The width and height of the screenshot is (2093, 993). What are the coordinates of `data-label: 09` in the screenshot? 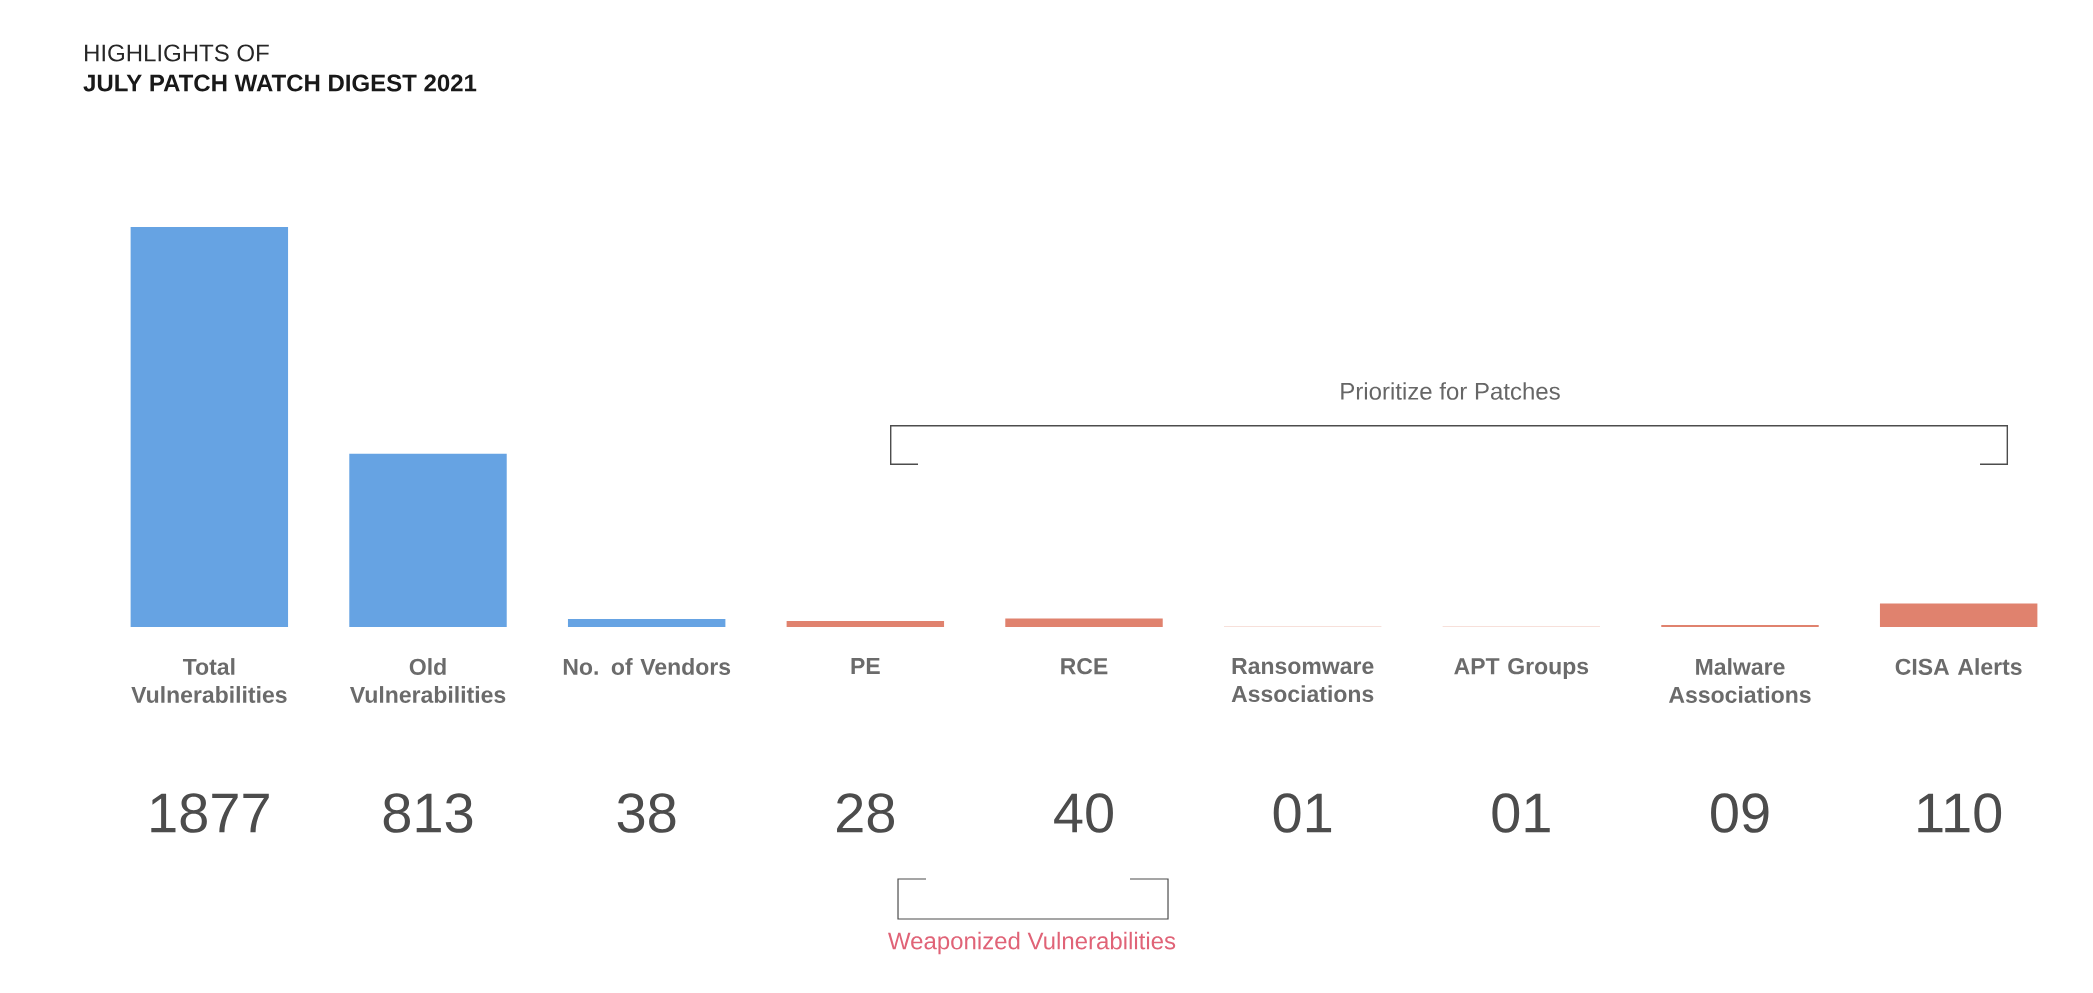 It's located at (1740, 813).